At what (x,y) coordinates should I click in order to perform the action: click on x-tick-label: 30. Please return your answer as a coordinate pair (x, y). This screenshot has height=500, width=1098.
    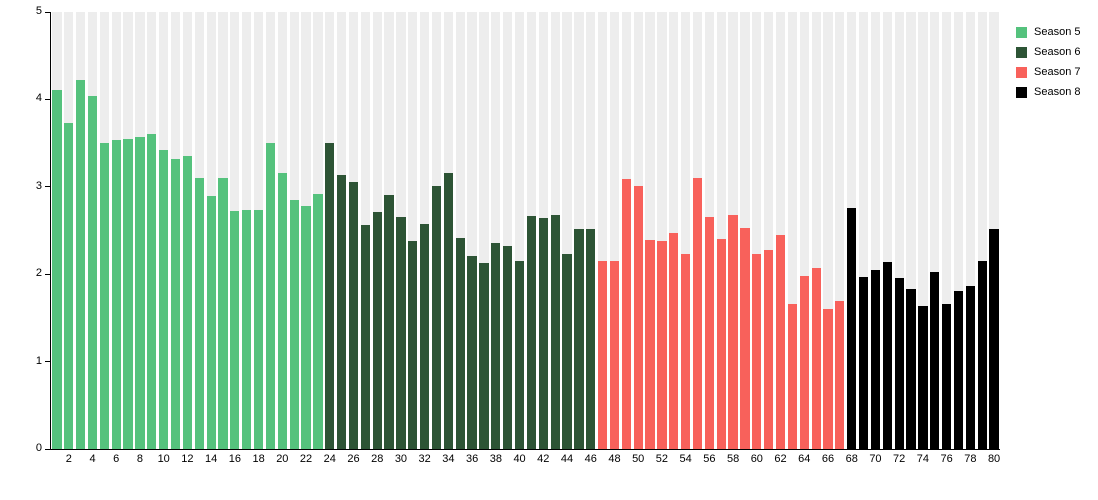
    Looking at the image, I should click on (401, 459).